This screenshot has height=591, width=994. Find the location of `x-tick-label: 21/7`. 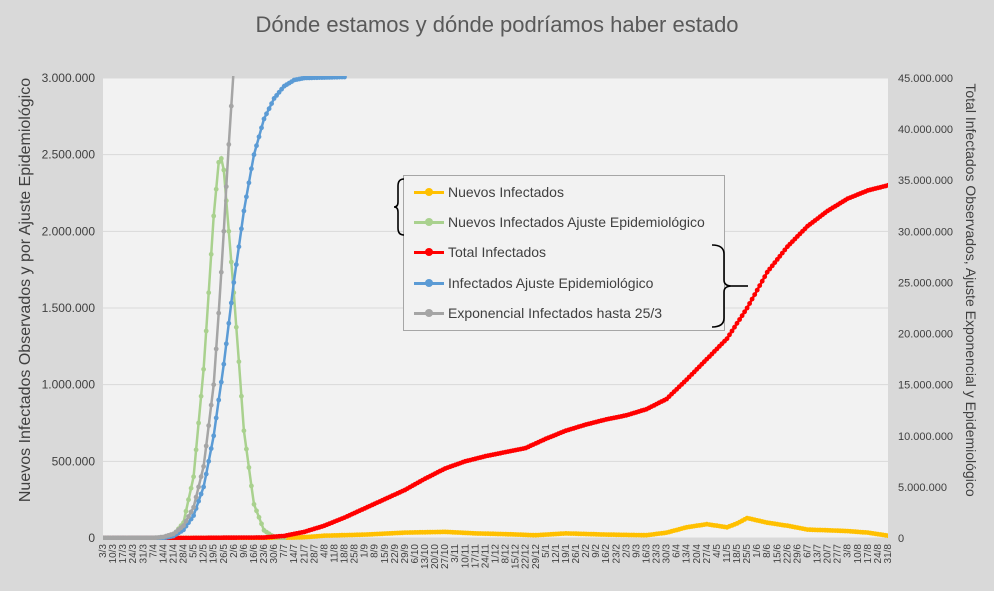

x-tick-label: 21/7 is located at coordinates (304, 554).